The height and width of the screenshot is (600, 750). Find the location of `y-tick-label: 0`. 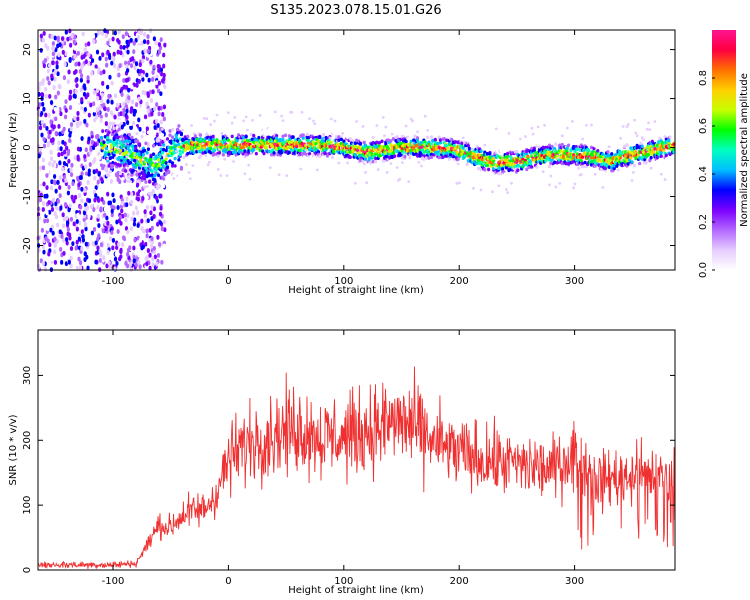

y-tick-label: 0 is located at coordinates (27, 570).